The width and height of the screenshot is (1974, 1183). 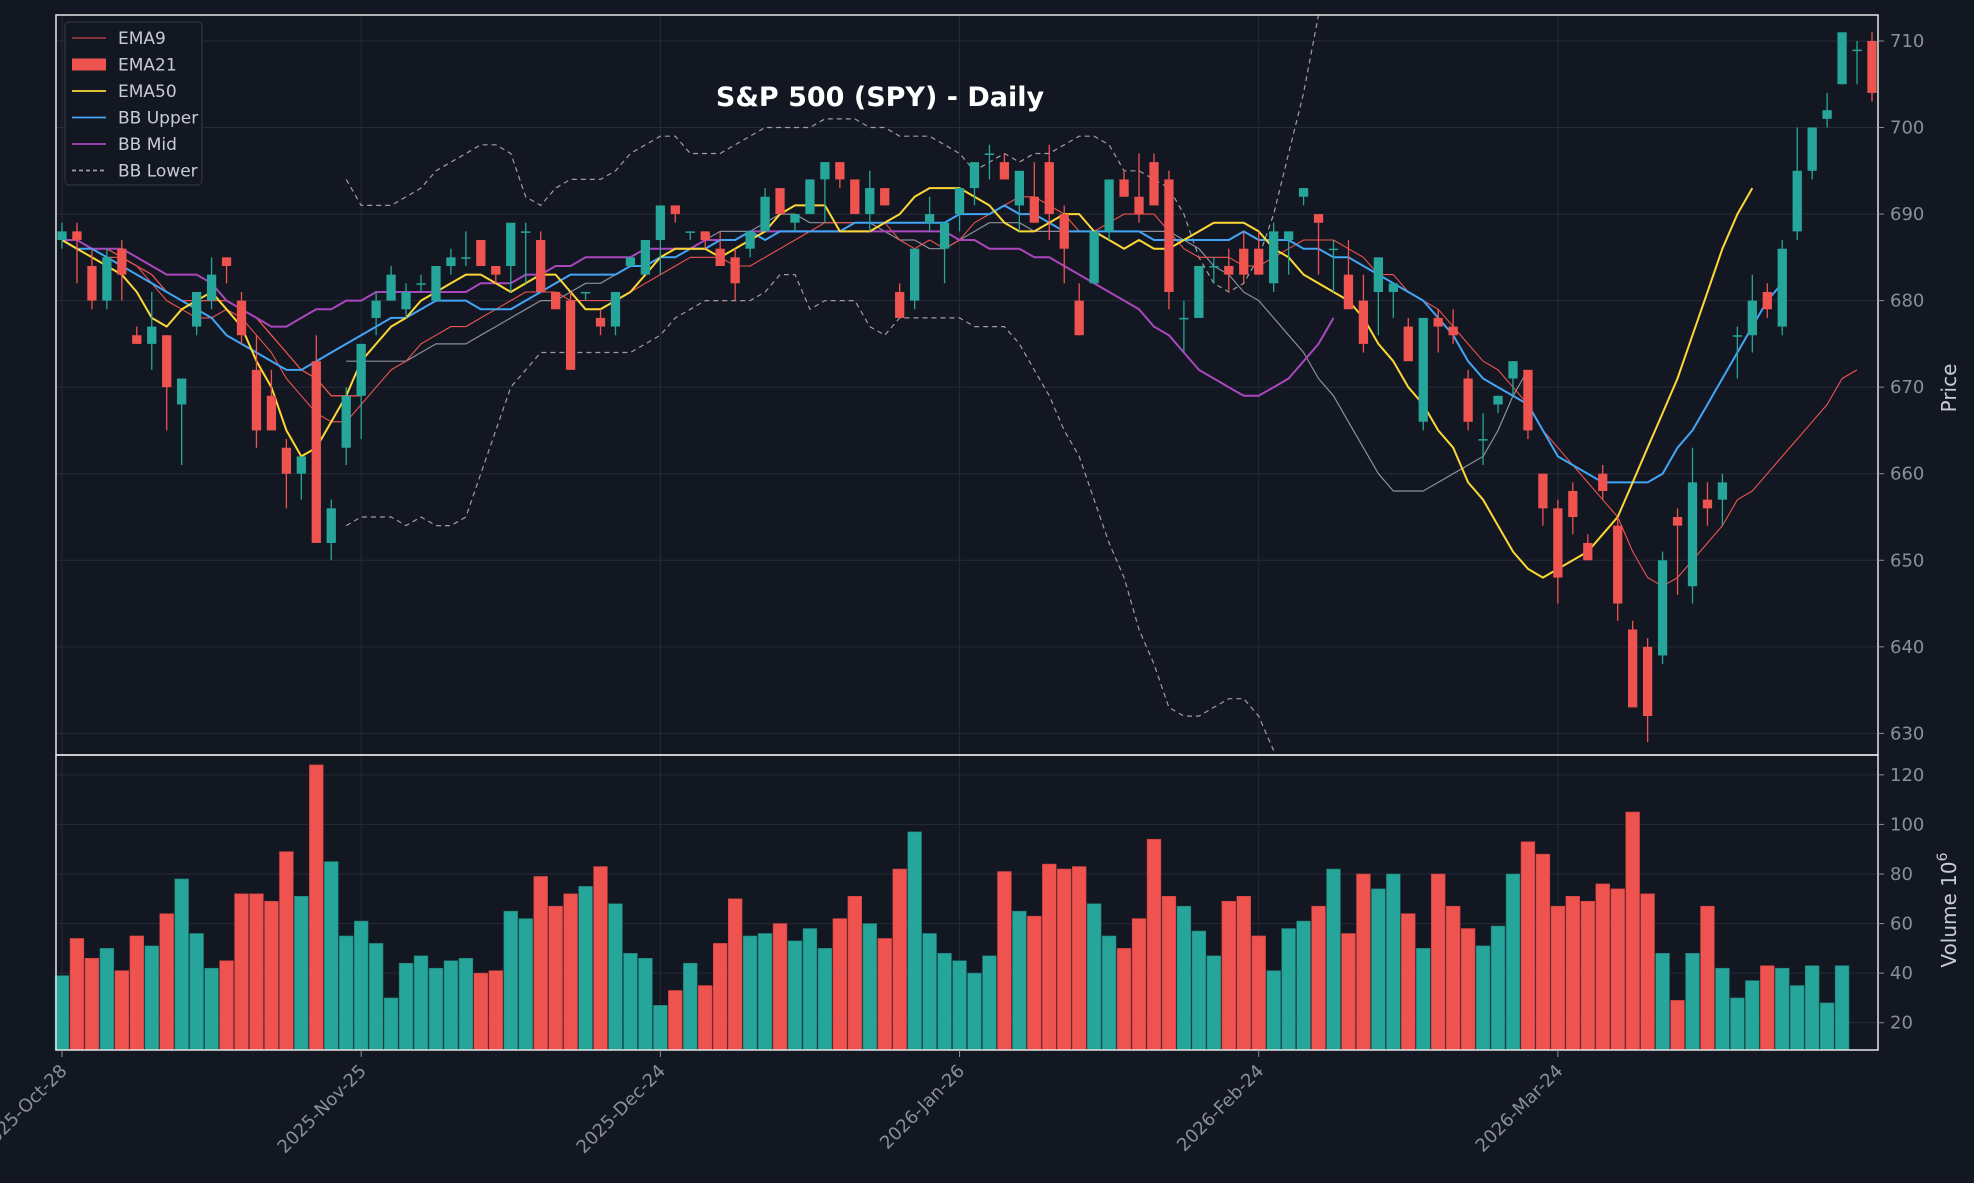 What do you see at coordinates (1907, 41) in the screenshot?
I see `price-tick-label: 710` at bounding box center [1907, 41].